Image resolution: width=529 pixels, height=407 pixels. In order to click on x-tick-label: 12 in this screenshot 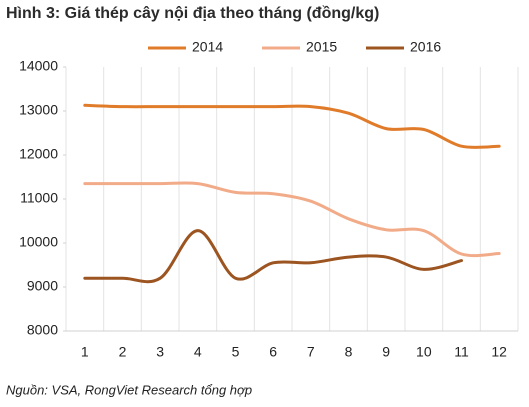, I will do `click(499, 352)`.